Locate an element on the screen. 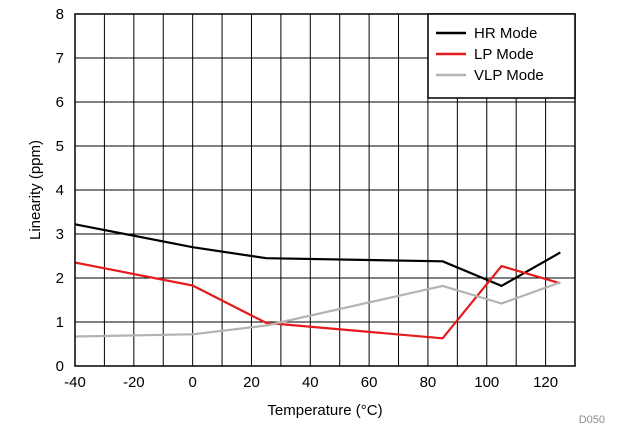 This screenshot has height=429, width=621. y-tick-label: 0 is located at coordinates (60, 366).